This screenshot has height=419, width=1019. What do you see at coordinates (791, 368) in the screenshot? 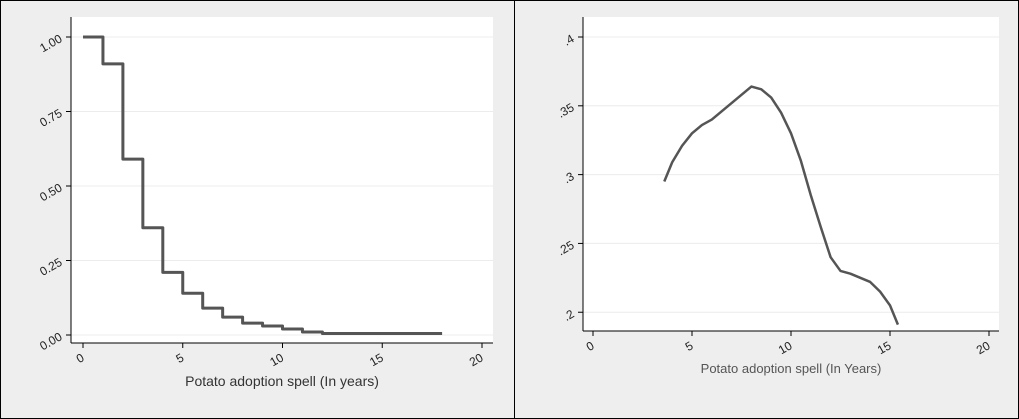
I see `x-axis-title: Potato adoption spell (In Years)` at bounding box center [791, 368].